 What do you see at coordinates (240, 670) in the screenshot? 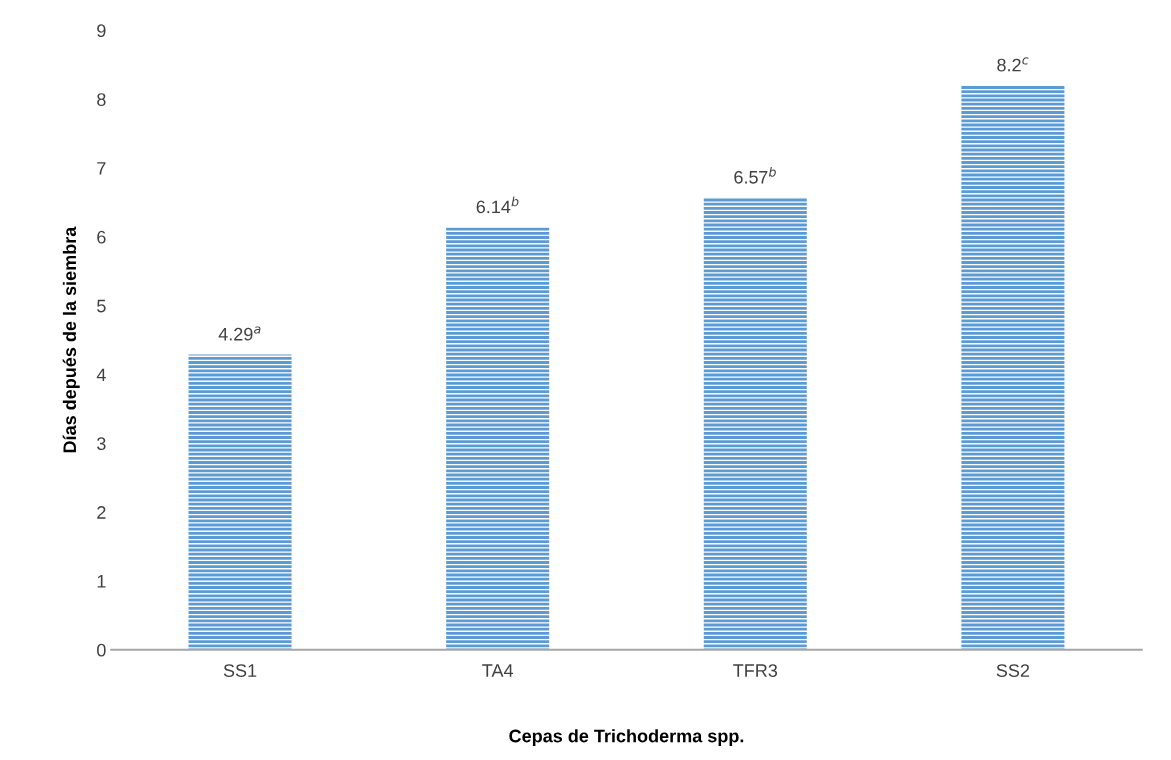
I see `x-tick-label: SS1` at bounding box center [240, 670].